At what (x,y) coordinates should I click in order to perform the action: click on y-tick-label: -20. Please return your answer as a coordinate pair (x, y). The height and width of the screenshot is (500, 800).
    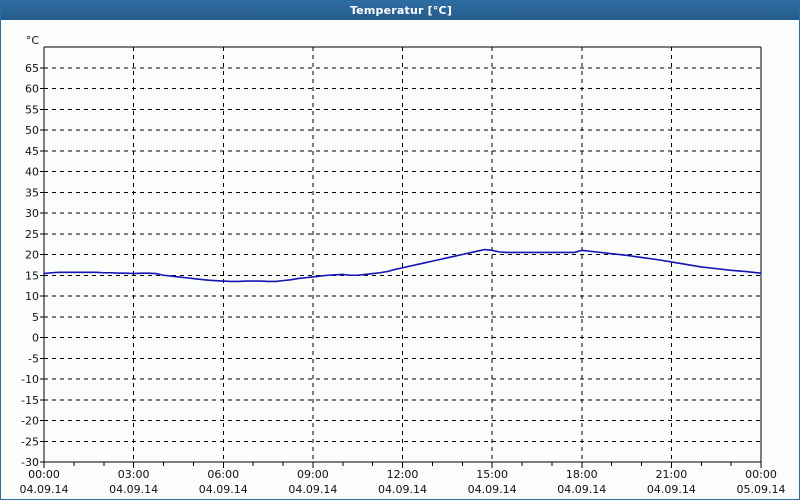
    Looking at the image, I should click on (30, 421).